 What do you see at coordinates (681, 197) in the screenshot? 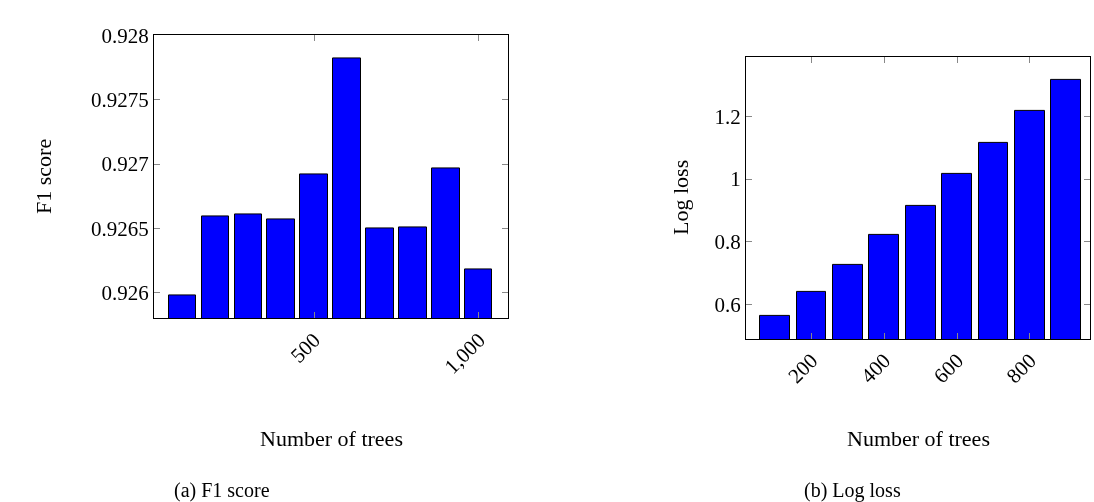
I see `y-axis-title: Log loss` at bounding box center [681, 197].